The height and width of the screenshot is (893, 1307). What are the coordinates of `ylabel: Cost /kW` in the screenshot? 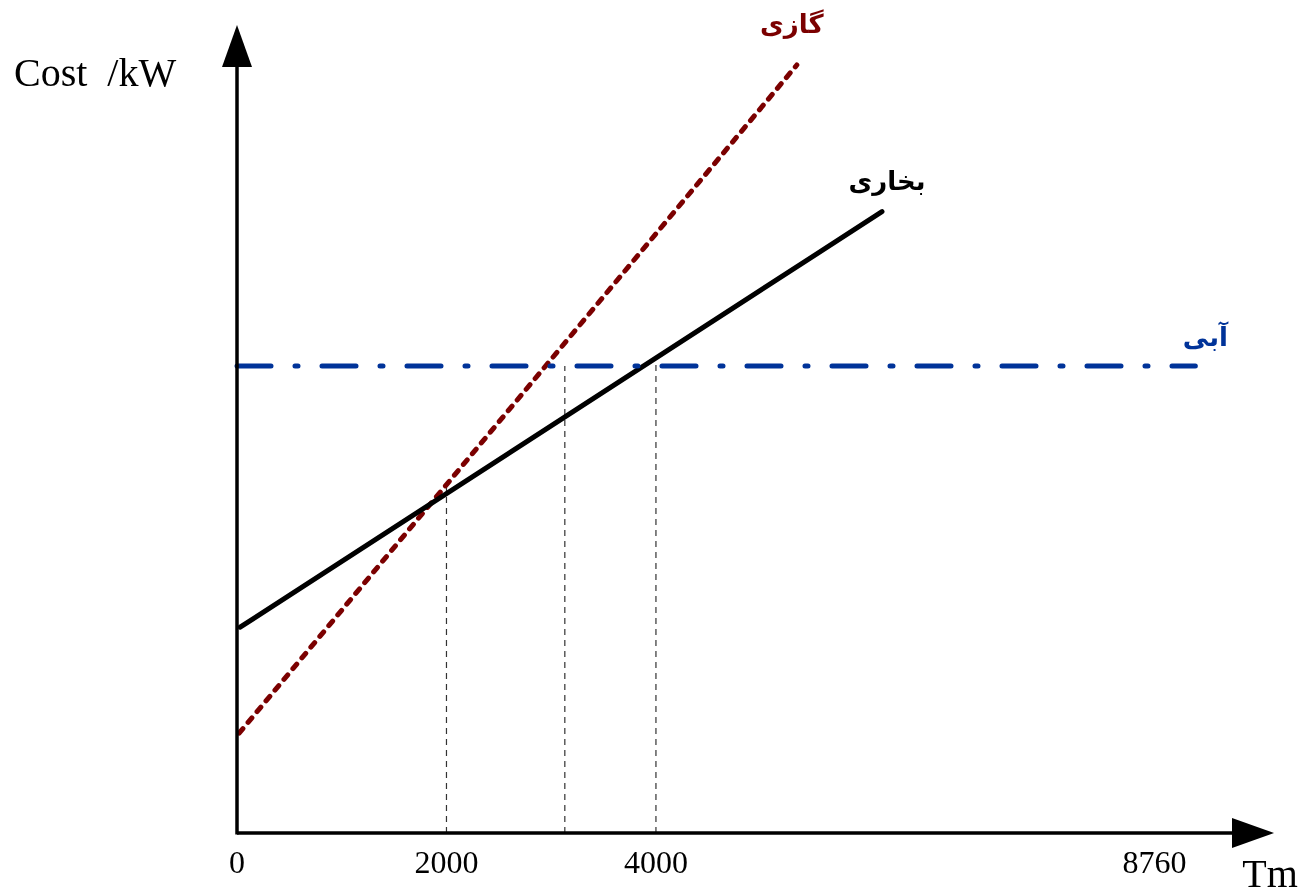 It's located at (95, 72).